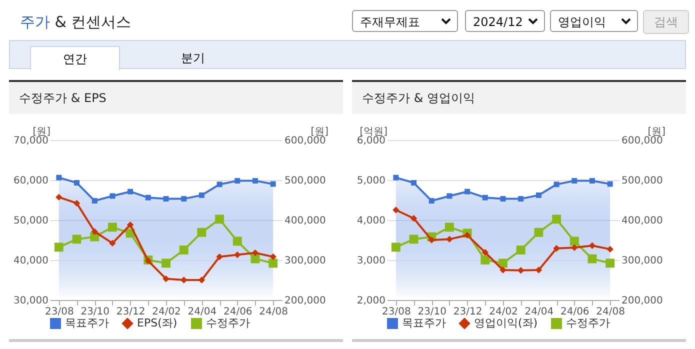 Image resolution: width=695 pixels, height=349 pixels. What do you see at coordinates (371, 221) in the screenshot?
I see `y-tick-label: 4,000` at bounding box center [371, 221].